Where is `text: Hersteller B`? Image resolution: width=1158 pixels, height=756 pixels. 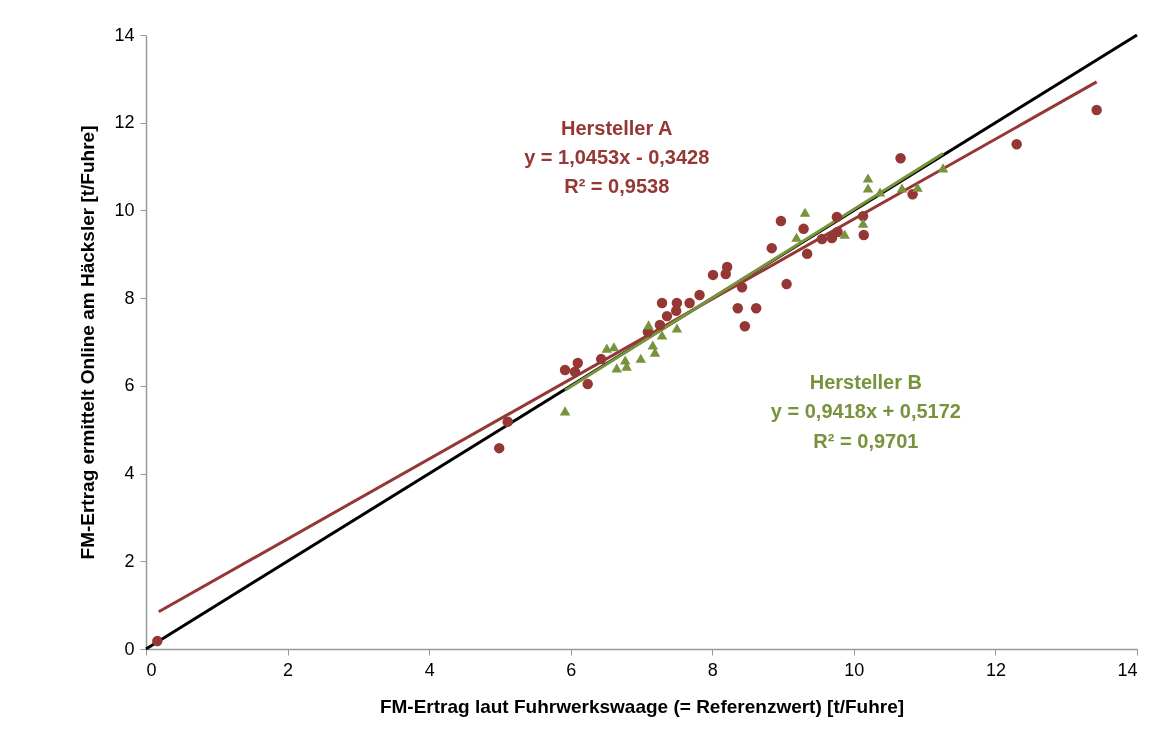
text: Hersteller B is located at coordinates (866, 382).